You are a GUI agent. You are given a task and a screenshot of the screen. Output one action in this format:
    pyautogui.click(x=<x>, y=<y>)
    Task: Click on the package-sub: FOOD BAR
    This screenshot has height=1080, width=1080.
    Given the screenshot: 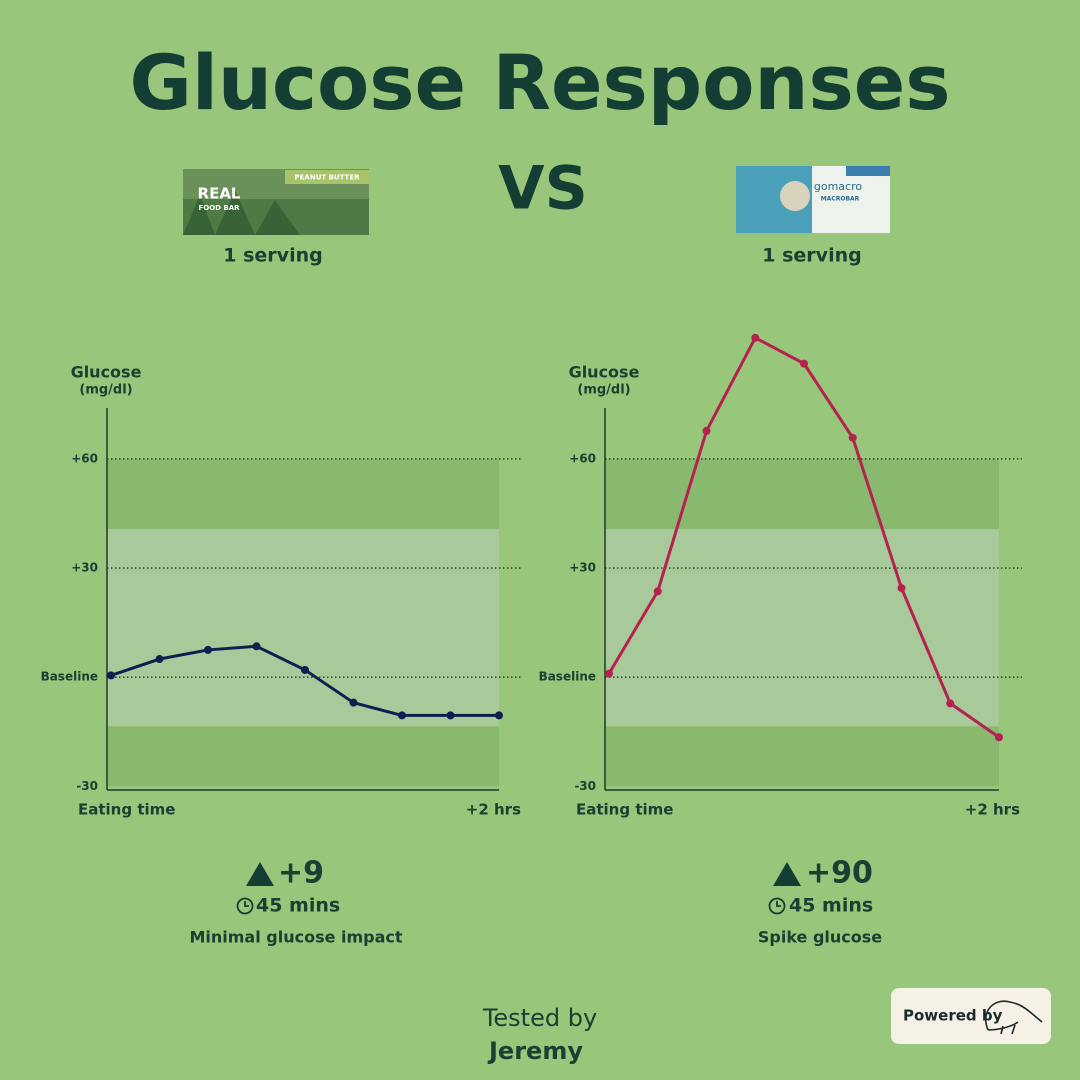 What is the action you would take?
    pyautogui.click(x=219, y=208)
    